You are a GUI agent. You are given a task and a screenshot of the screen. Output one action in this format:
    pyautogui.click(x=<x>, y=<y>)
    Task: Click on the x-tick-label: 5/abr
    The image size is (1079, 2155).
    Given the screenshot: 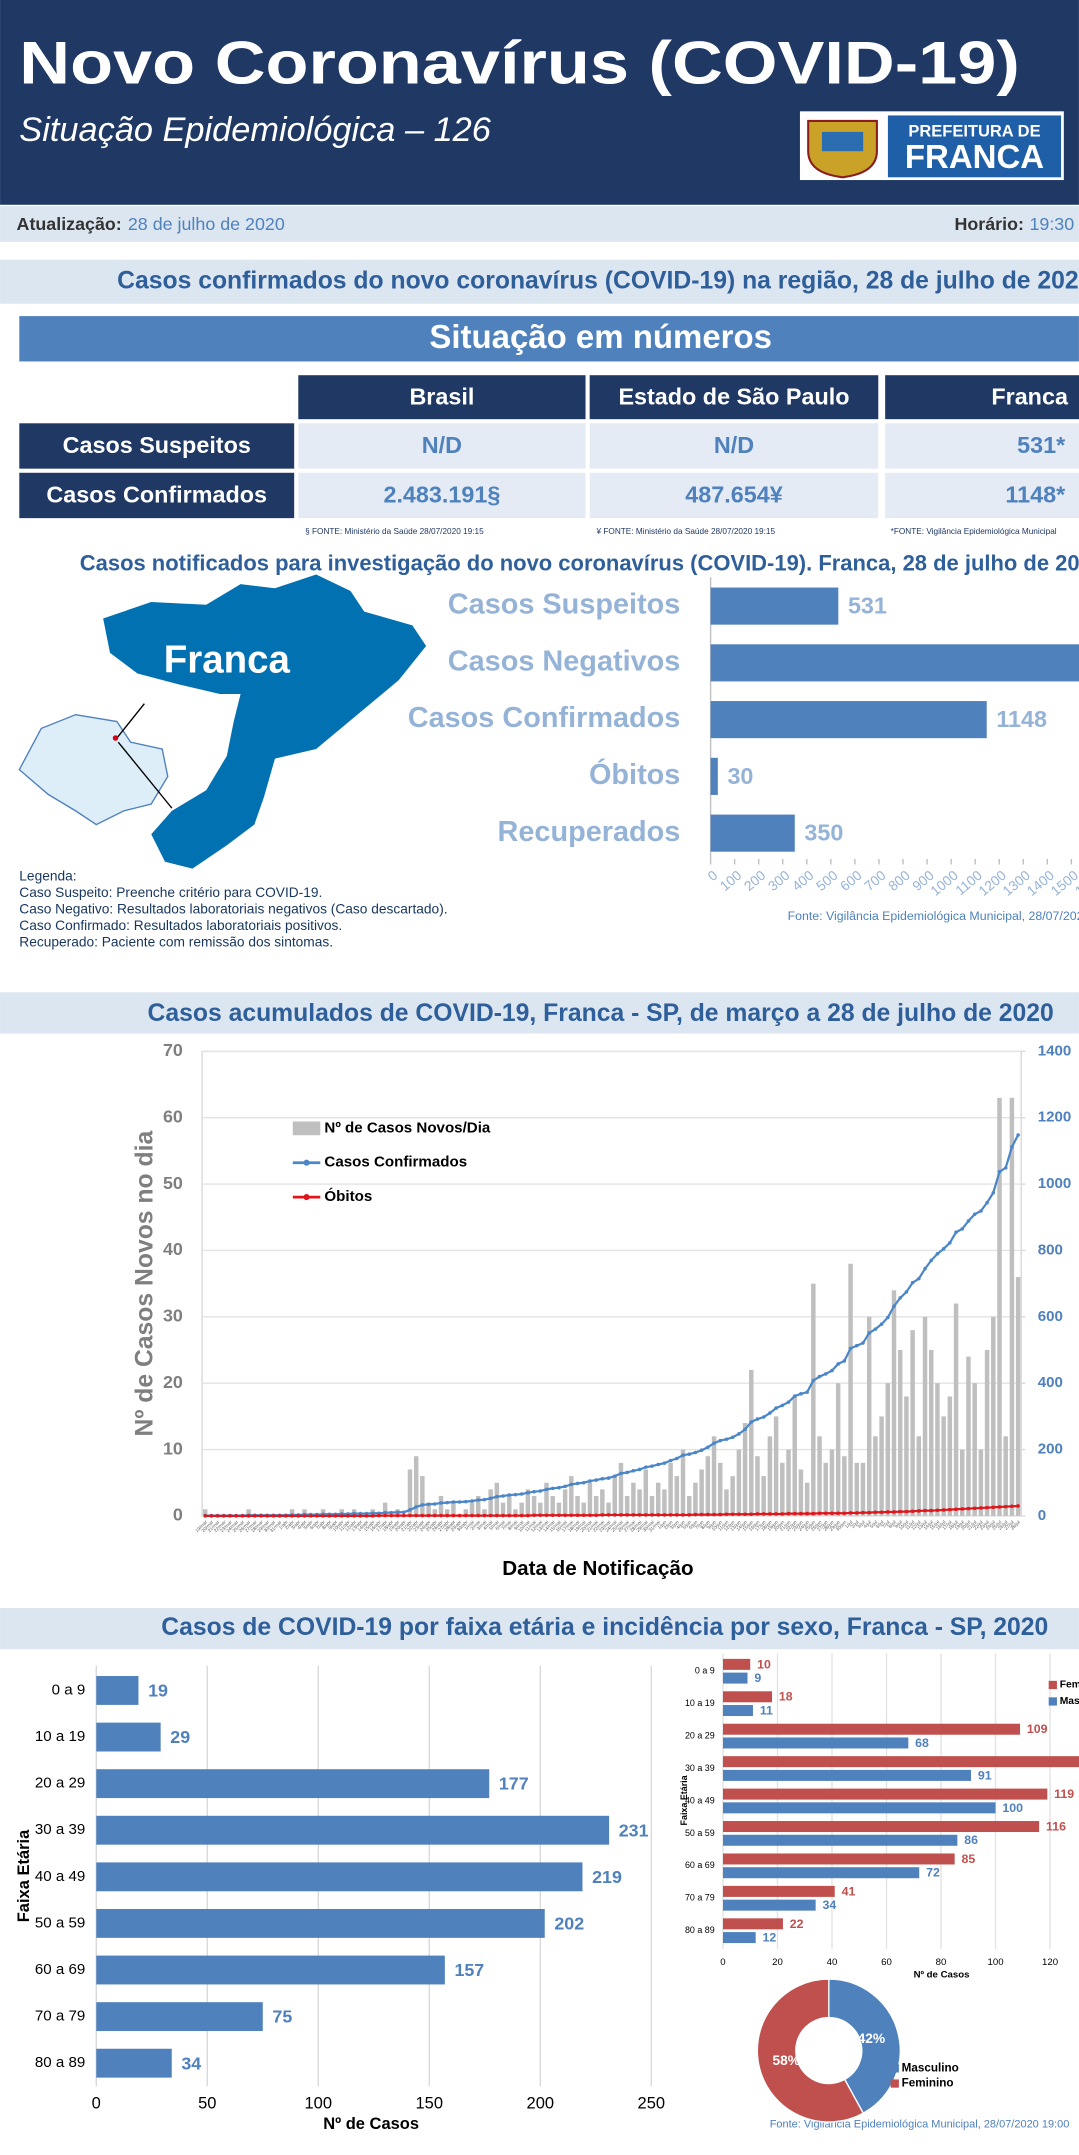 What is the action you would take?
    pyautogui.click(x=308, y=1524)
    